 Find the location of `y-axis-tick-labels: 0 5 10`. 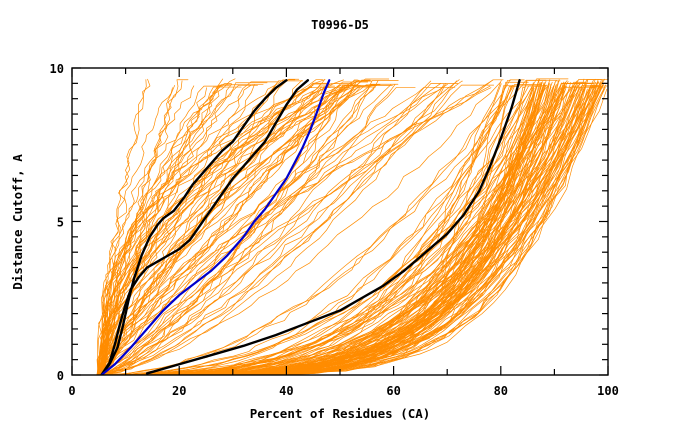

y-axis-tick-labels: 0 5 10 is located at coordinates (57, 222).